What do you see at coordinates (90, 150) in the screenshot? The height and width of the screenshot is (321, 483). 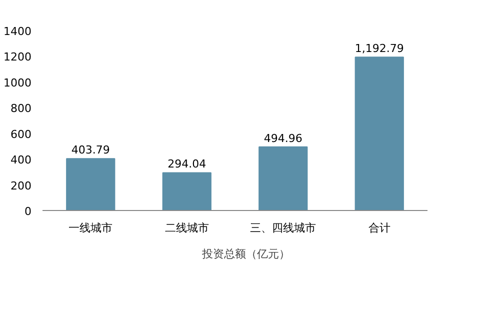 I see `text: 403.79` at bounding box center [90, 150].